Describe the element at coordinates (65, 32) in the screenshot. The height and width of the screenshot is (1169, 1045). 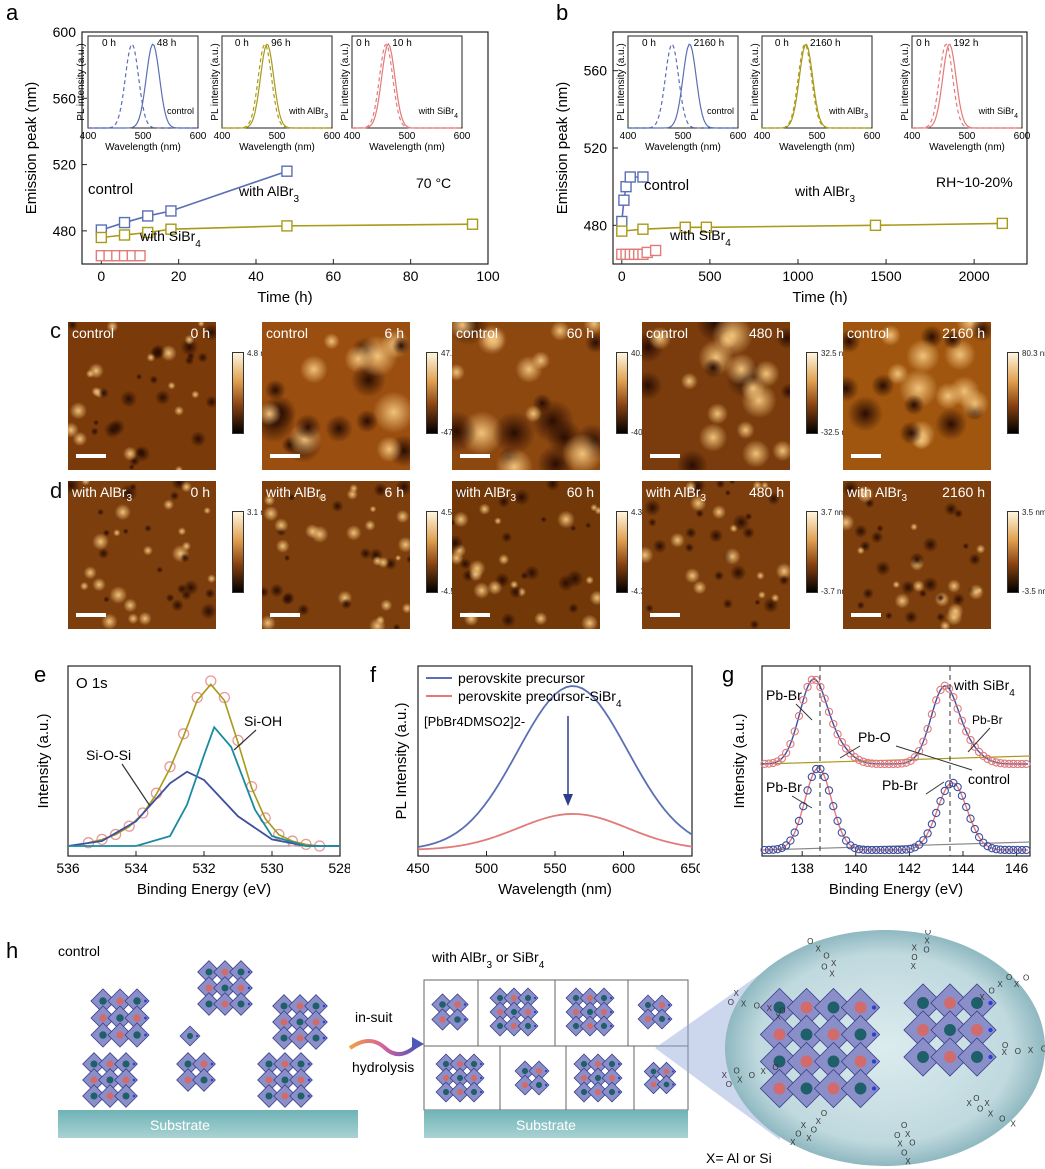
I see `y-tick-label: 600` at that location.